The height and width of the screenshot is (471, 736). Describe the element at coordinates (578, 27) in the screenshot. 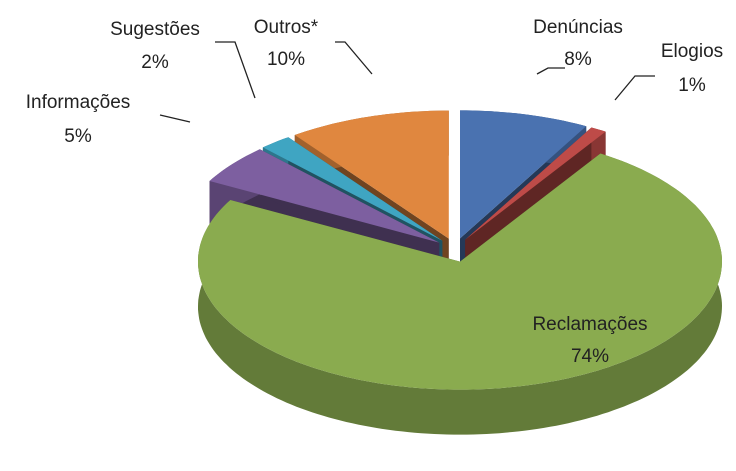

I see `slice-label: Denúncias` at that location.